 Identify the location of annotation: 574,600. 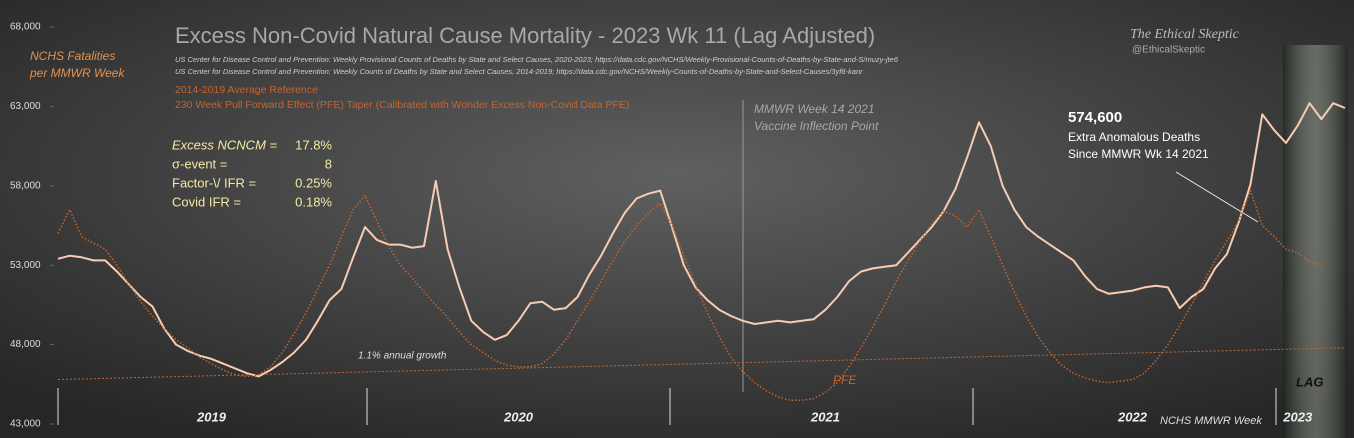
(1095, 117).